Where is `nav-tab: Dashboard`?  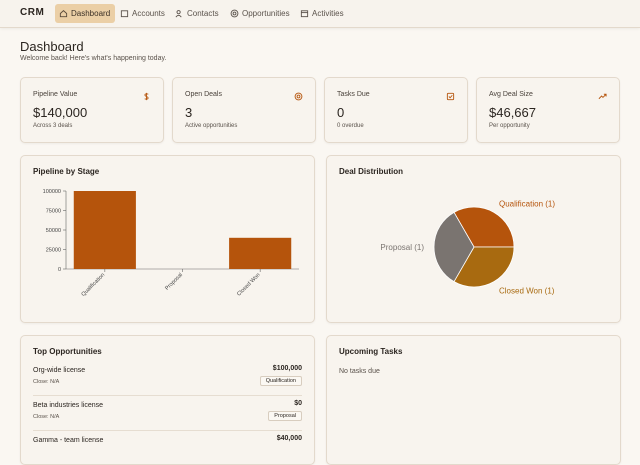
nav-tab: Dashboard is located at coordinates (85, 13).